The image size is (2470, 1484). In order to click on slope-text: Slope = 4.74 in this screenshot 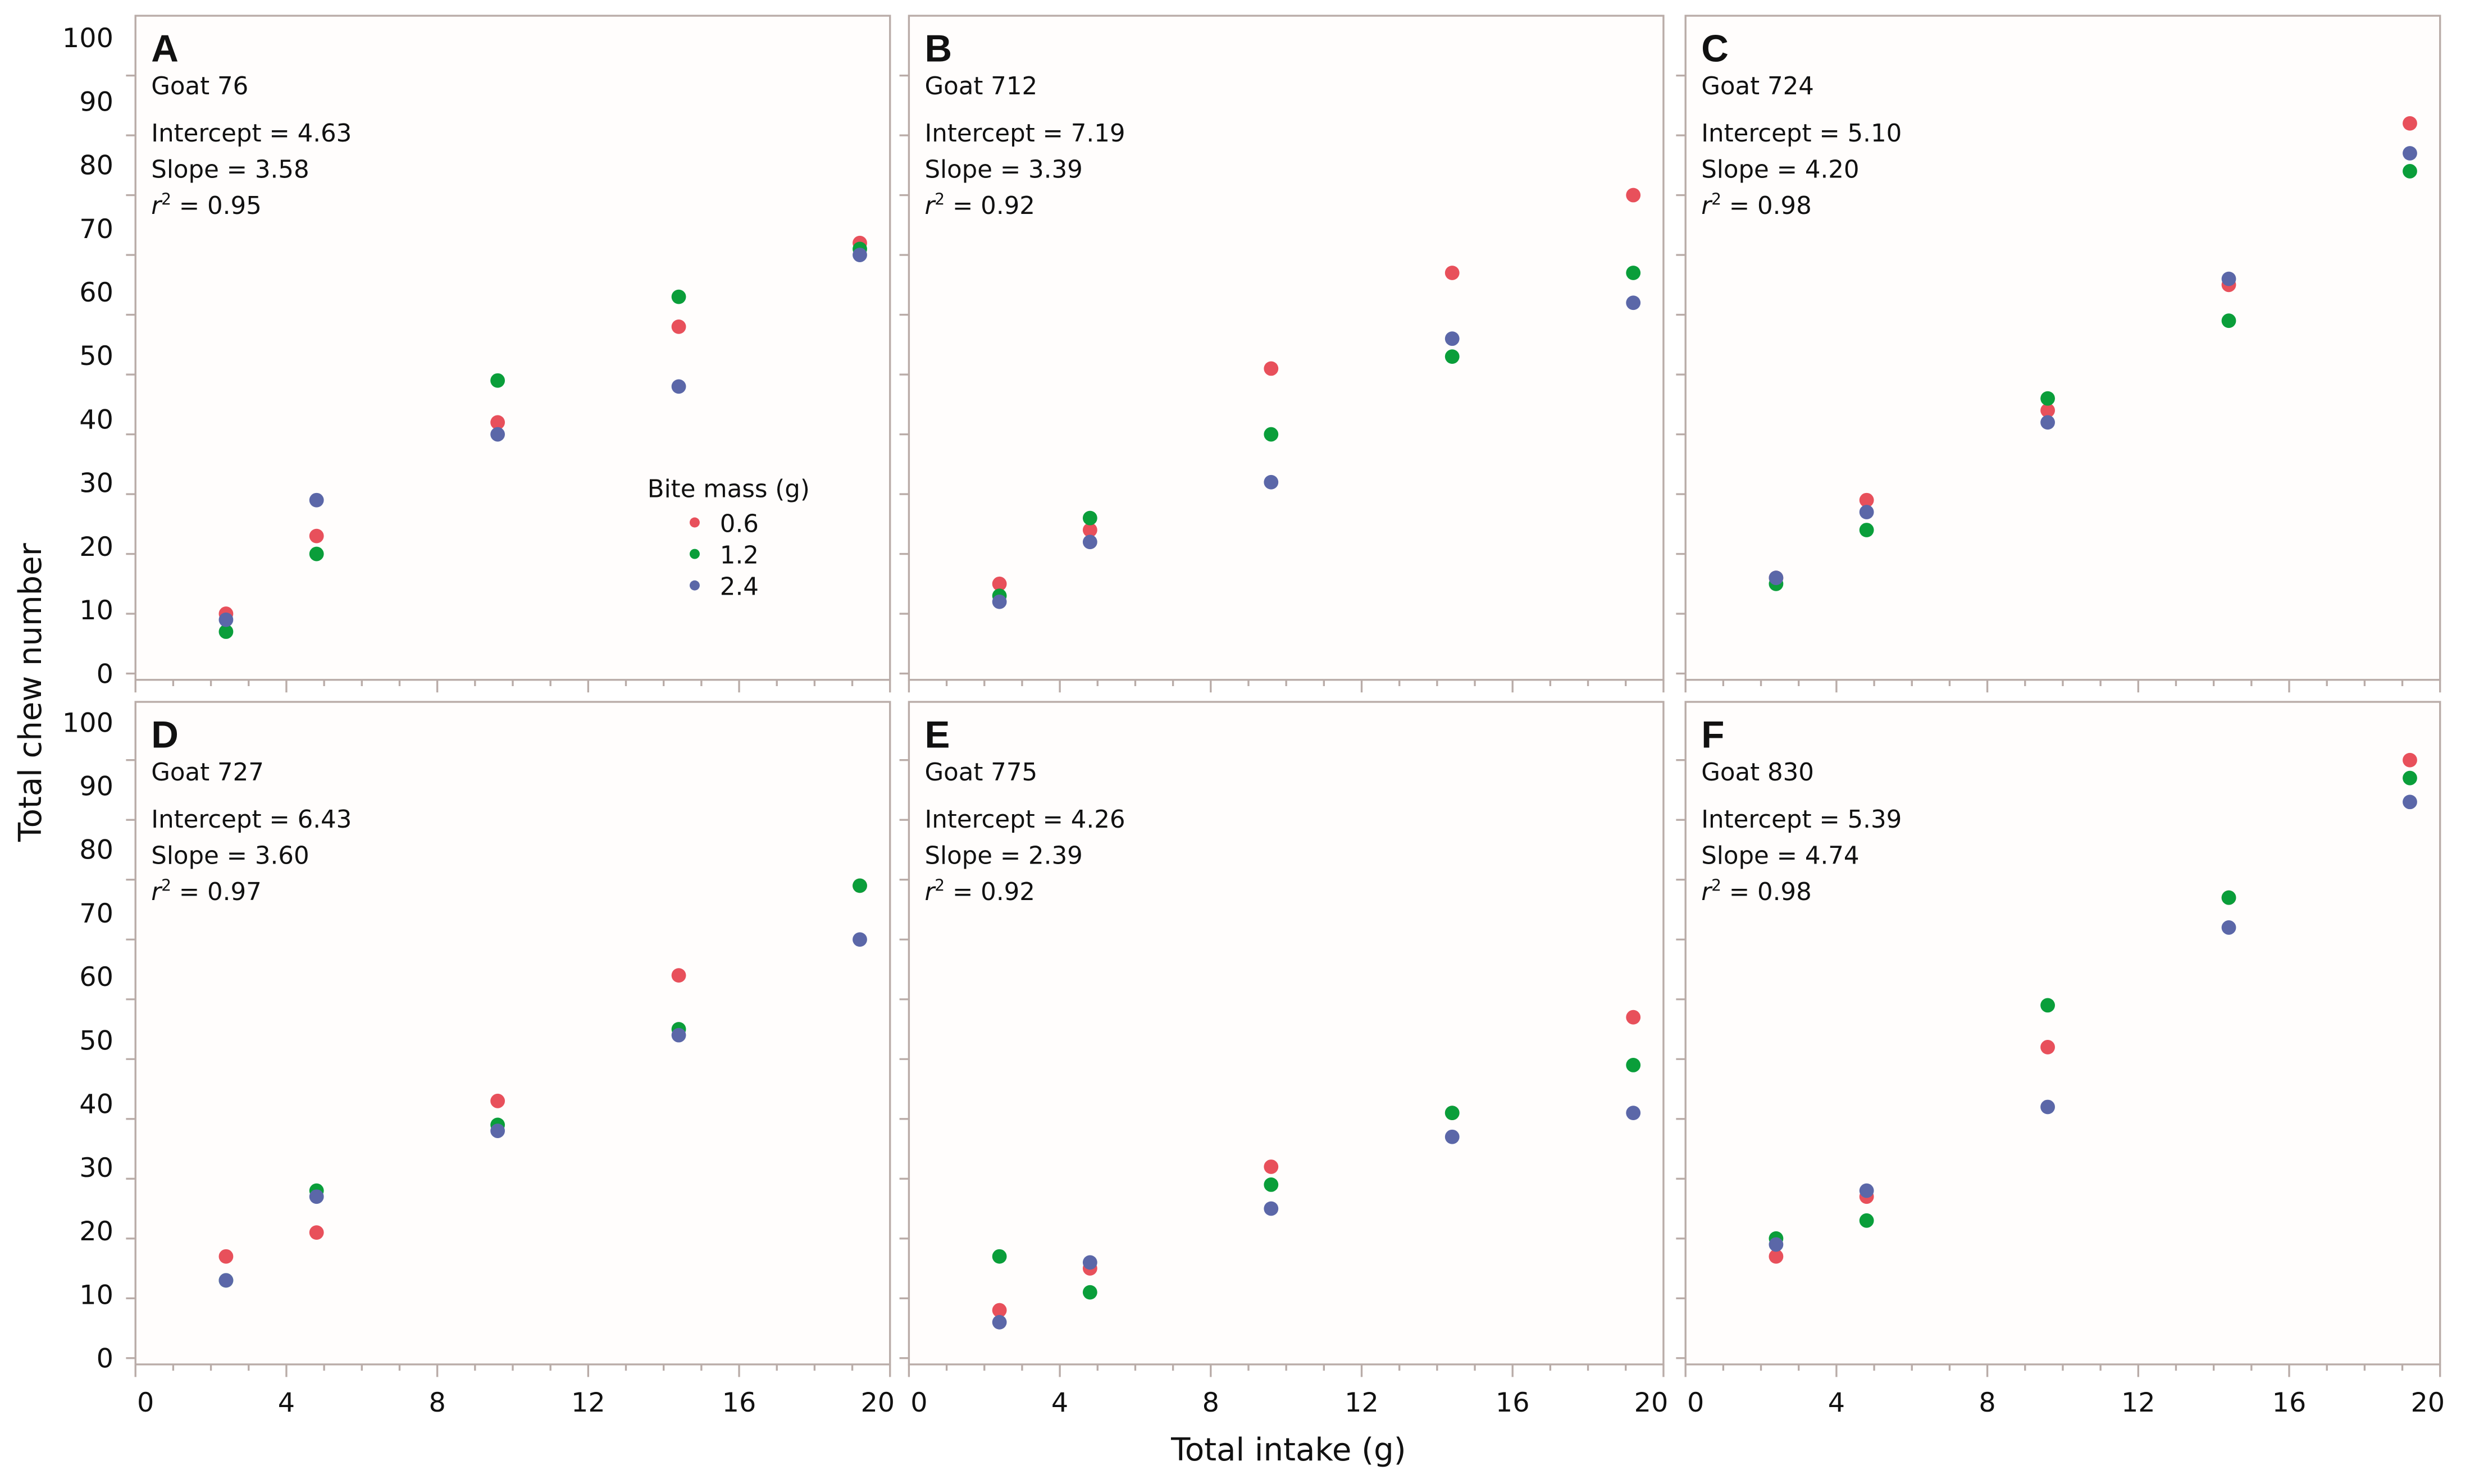, I will do `click(1780, 856)`.